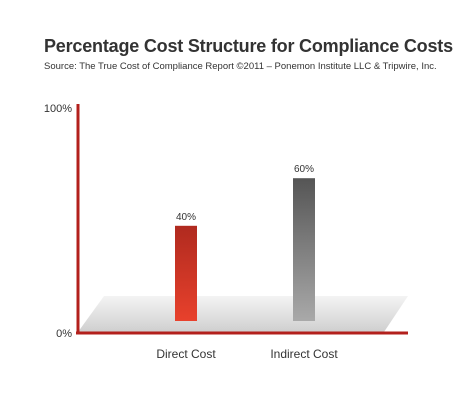  What do you see at coordinates (64, 334) in the screenshot?
I see `y-tick-label-min: 0%` at bounding box center [64, 334].